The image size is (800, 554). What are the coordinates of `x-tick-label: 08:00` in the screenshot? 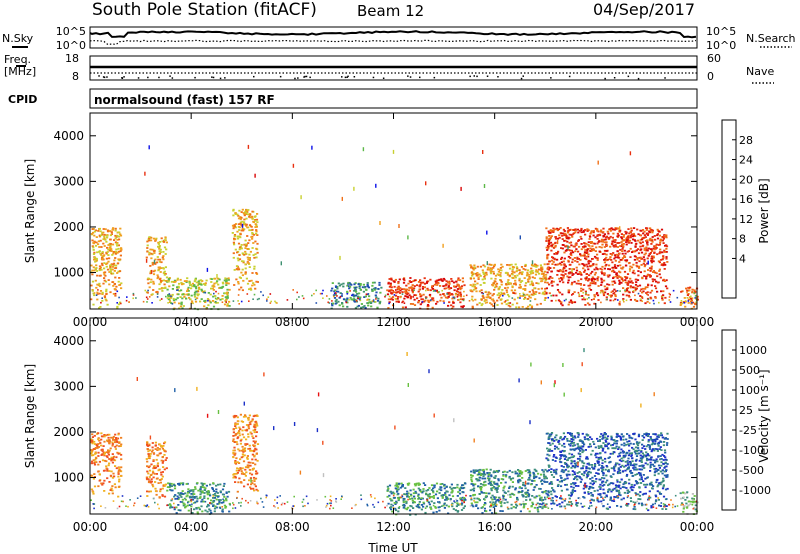 It's located at (292, 527).